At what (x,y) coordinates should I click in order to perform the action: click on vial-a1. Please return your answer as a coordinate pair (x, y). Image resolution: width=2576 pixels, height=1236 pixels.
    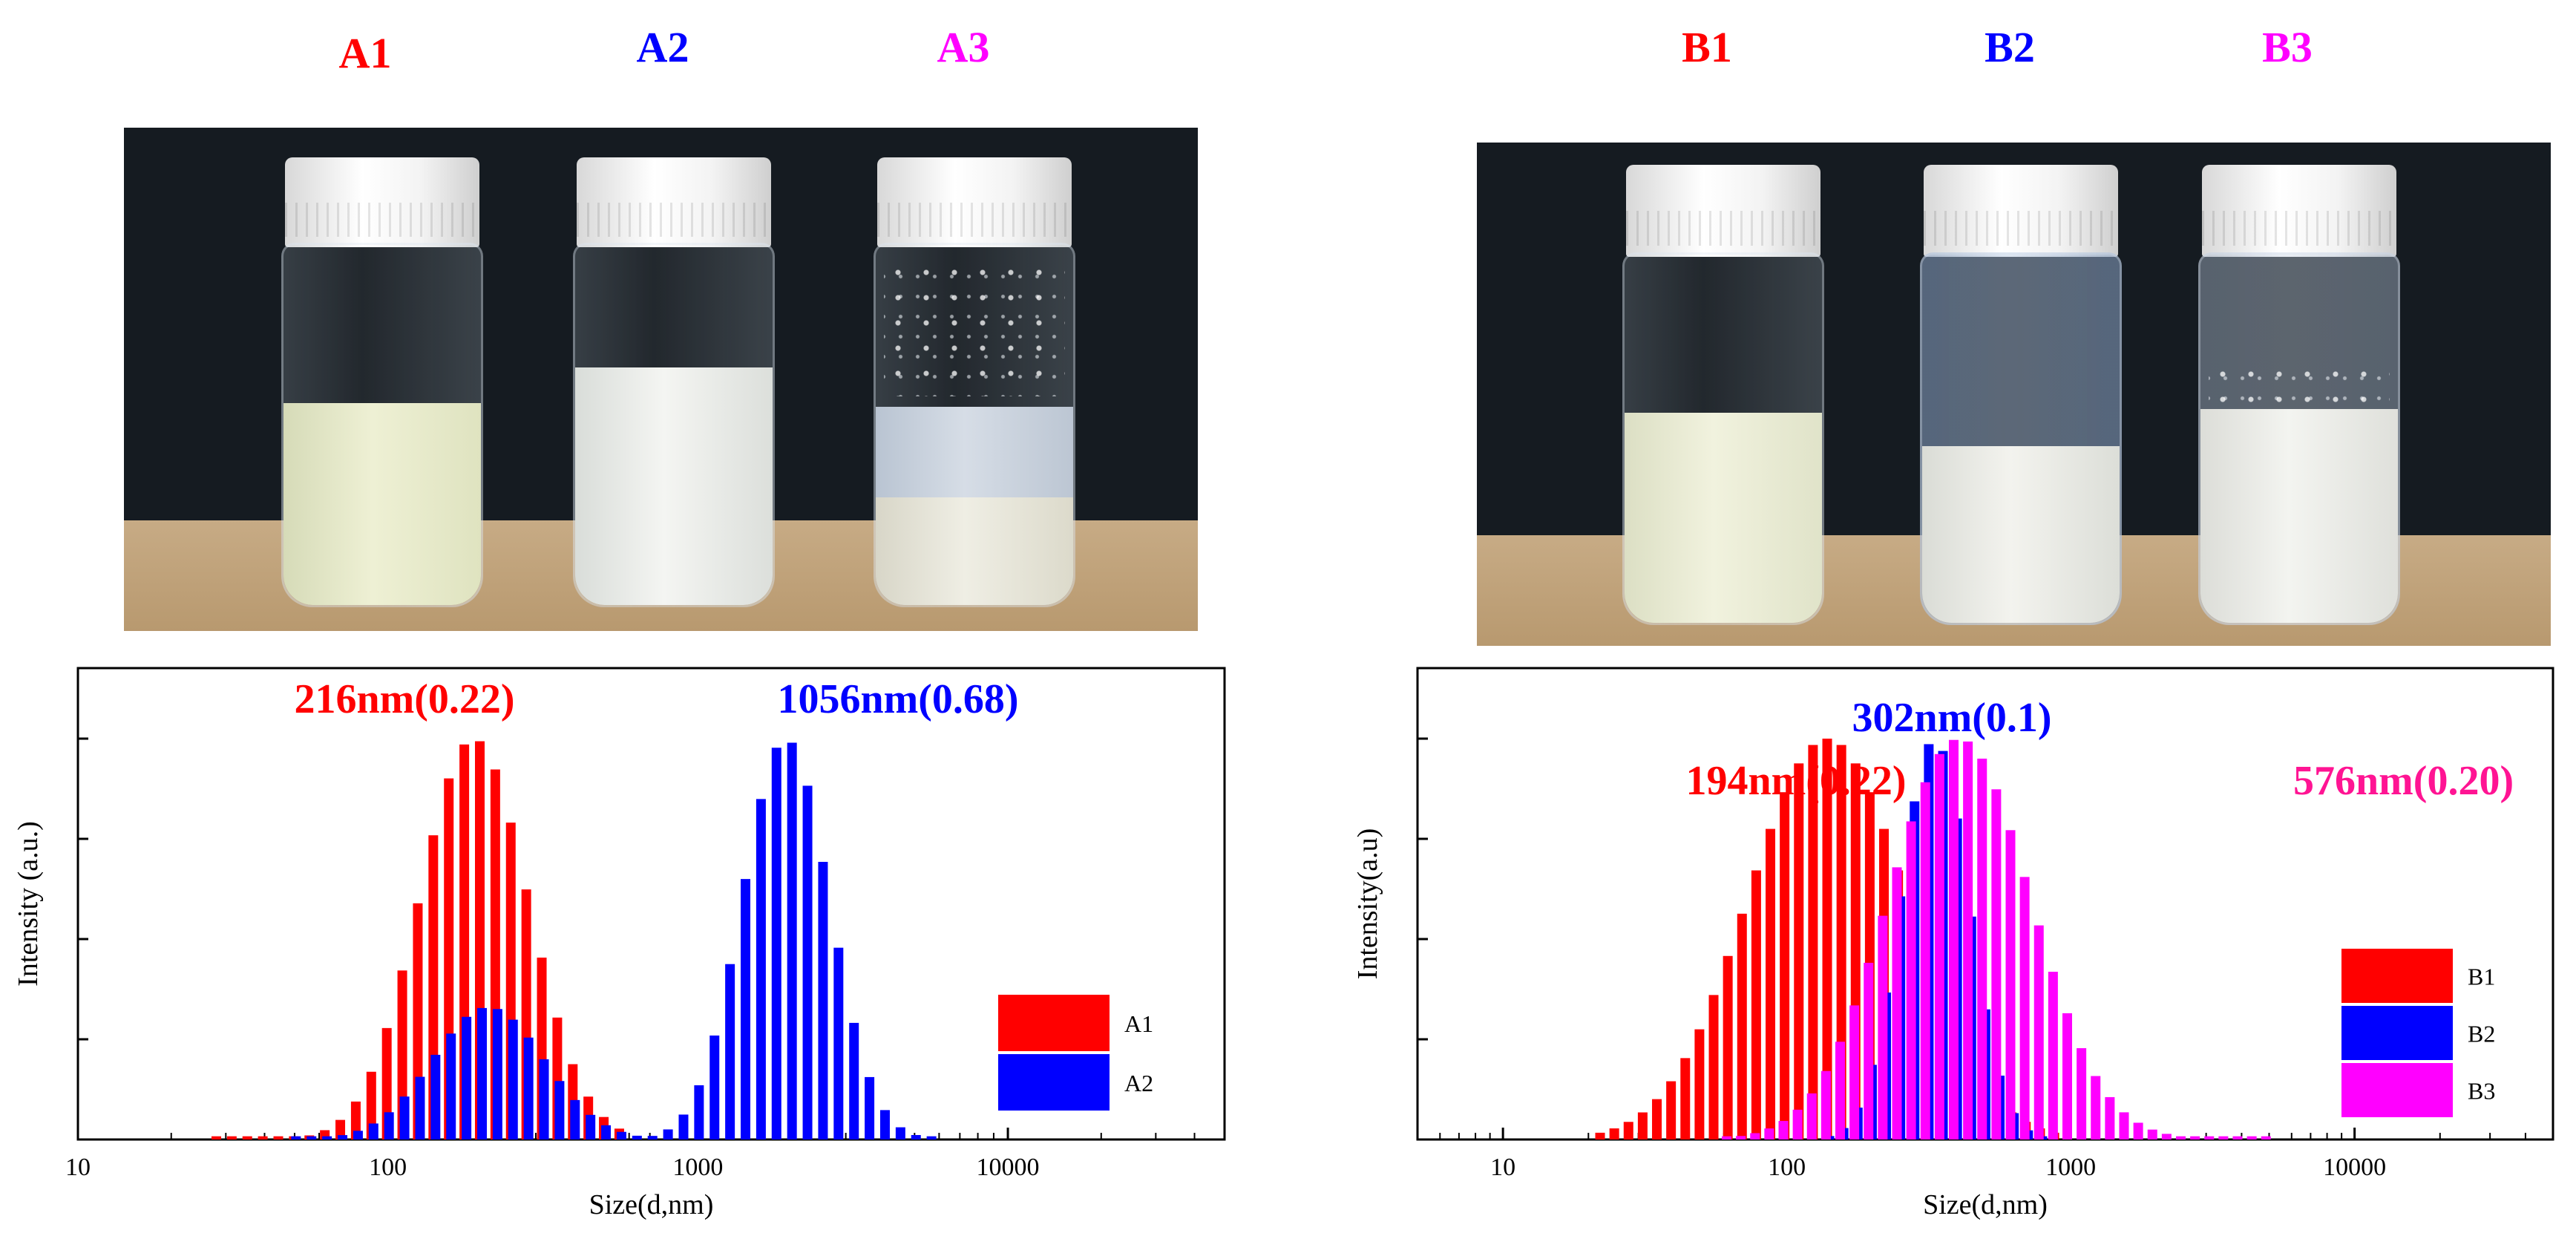
    Looking at the image, I should click on (382, 382).